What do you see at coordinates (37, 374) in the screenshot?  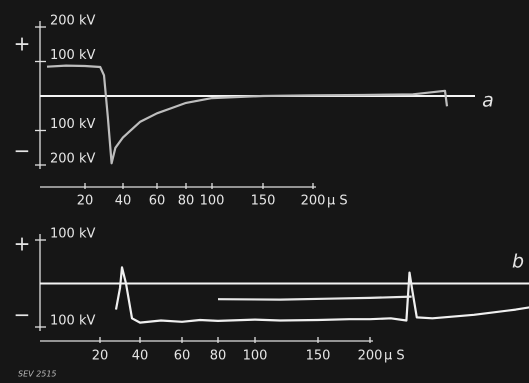 I see `caption: SEV 2515` at bounding box center [37, 374].